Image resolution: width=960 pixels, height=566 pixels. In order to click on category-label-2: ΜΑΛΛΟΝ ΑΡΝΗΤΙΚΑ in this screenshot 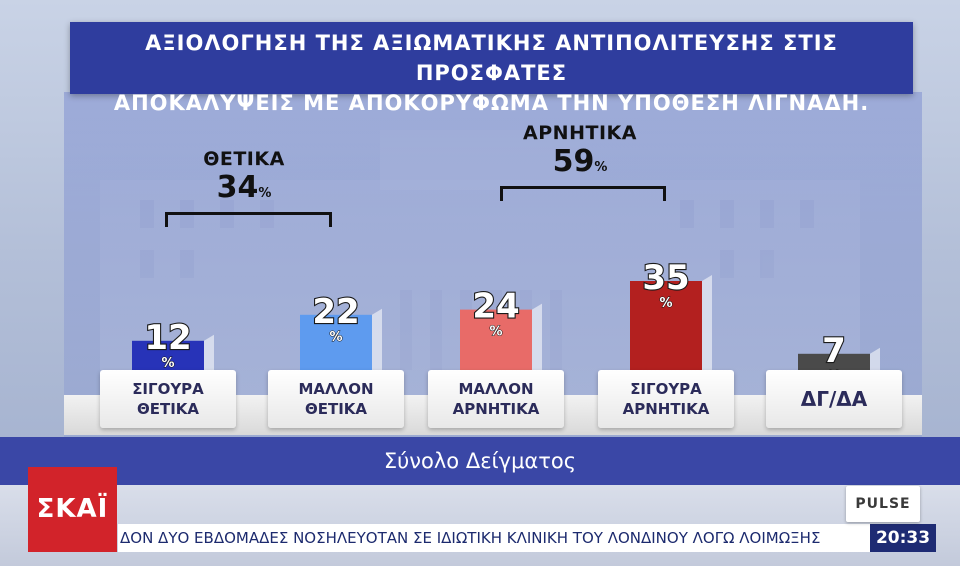, I will do `click(496, 399)`.